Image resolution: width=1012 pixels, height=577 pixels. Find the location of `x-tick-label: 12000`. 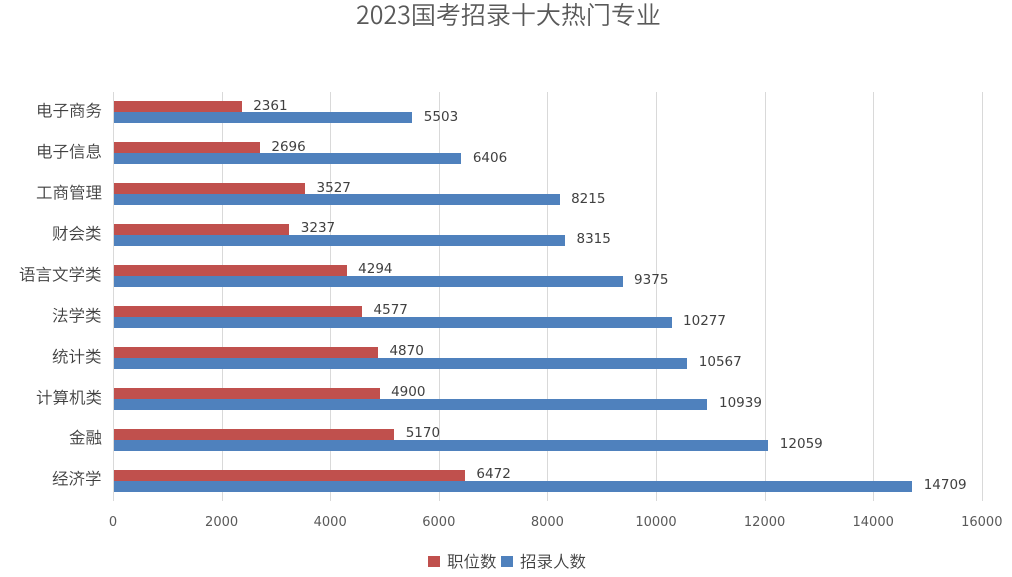

x-tick-label: 12000 is located at coordinates (764, 522).